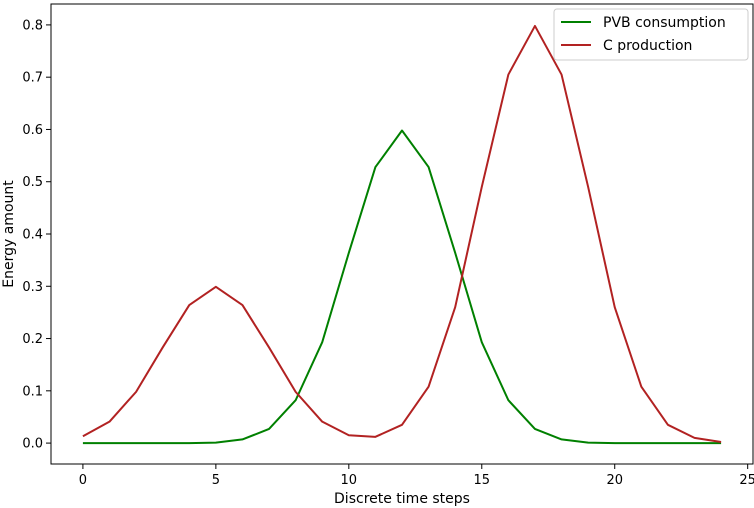  What do you see at coordinates (664, 23) in the screenshot?
I see `legend-label-pvb-consumption: PVB consumption` at bounding box center [664, 23].